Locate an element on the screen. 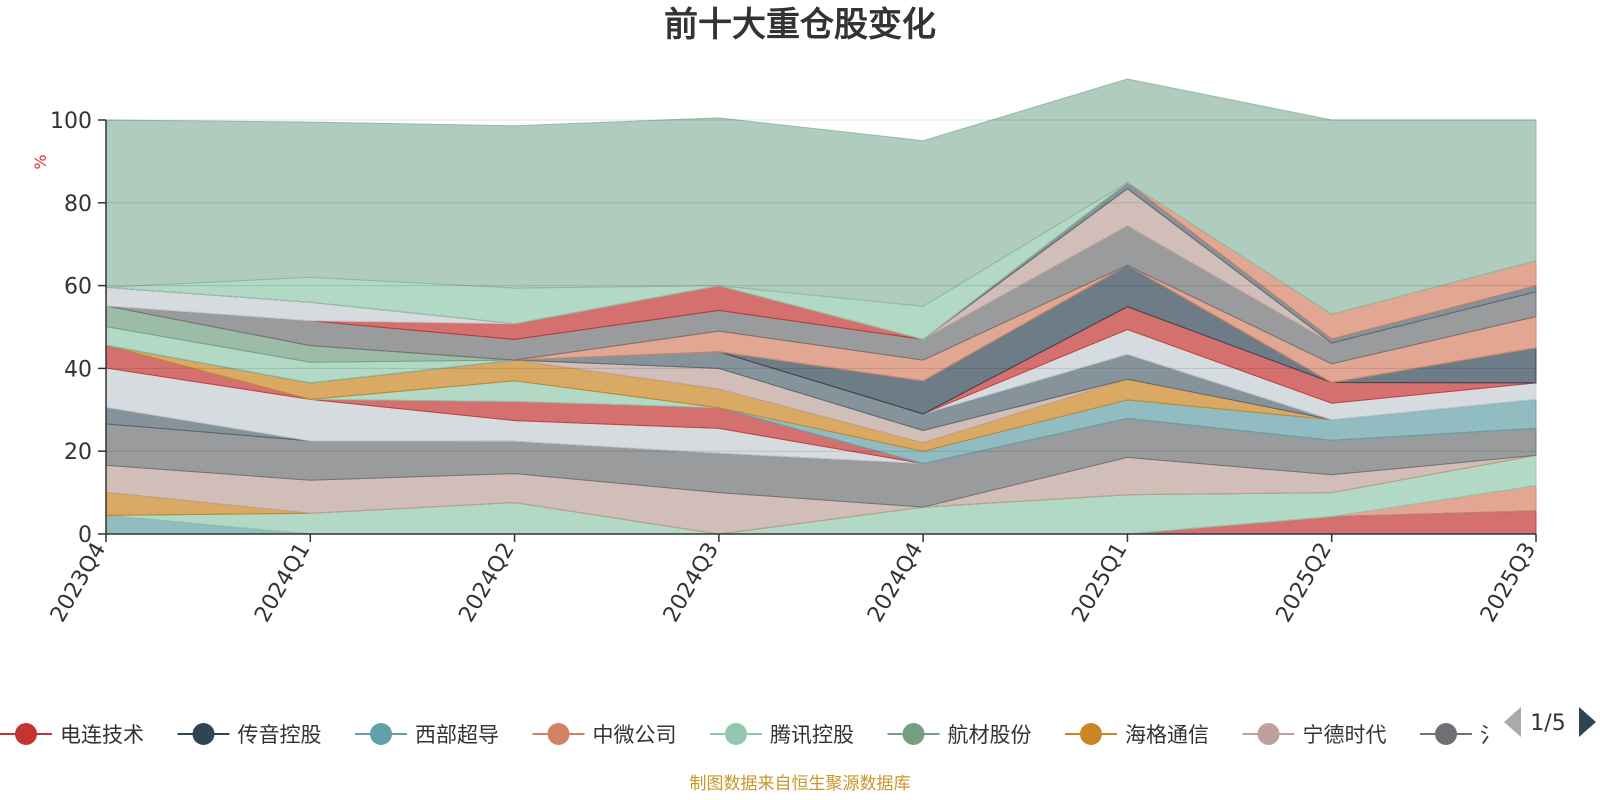 The width and height of the screenshot is (1600, 800). x-tick-label: 2024Q1 is located at coordinates (282, 583).